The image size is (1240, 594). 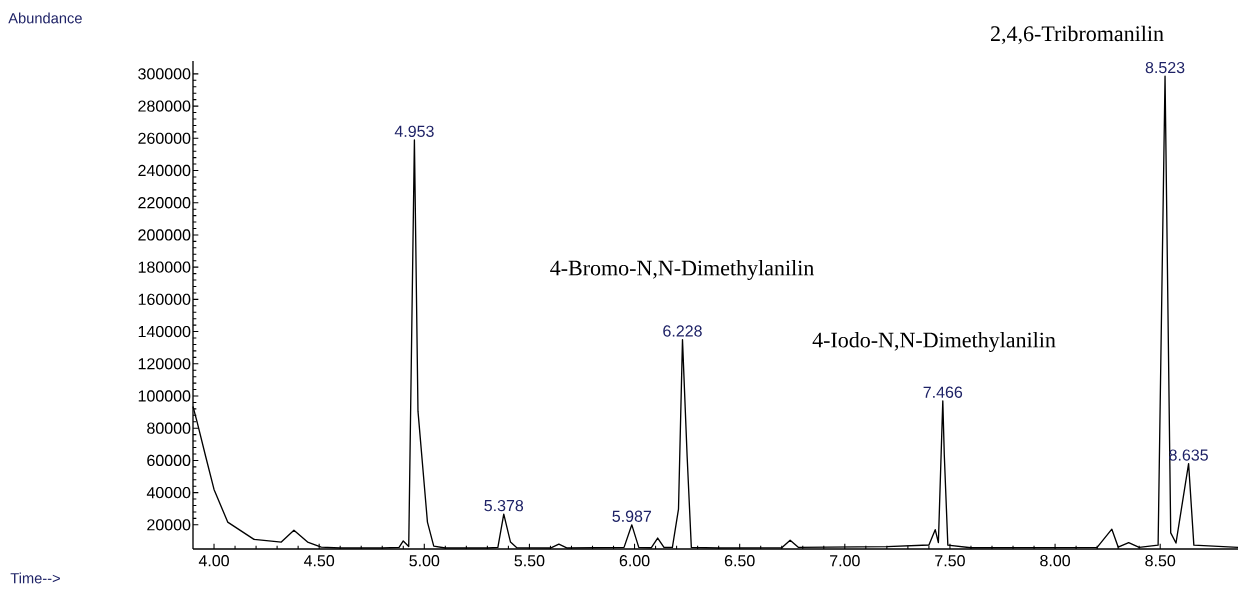 What do you see at coordinates (682, 269) in the screenshot?
I see `annotation: 4-Bromo-N,N-Dimethylanilin` at bounding box center [682, 269].